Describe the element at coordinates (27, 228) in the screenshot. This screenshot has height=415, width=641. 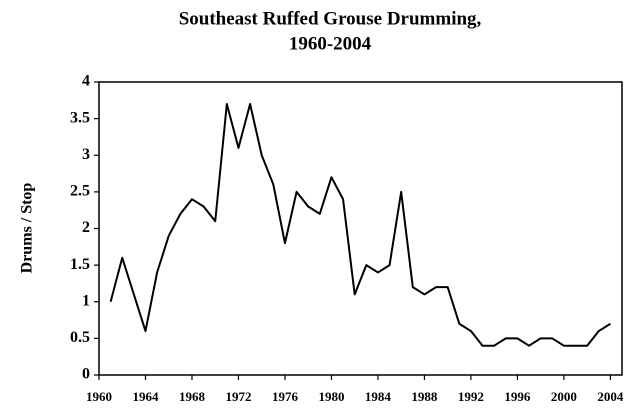
I see `y-axis-label: Drums / Stop` at that location.